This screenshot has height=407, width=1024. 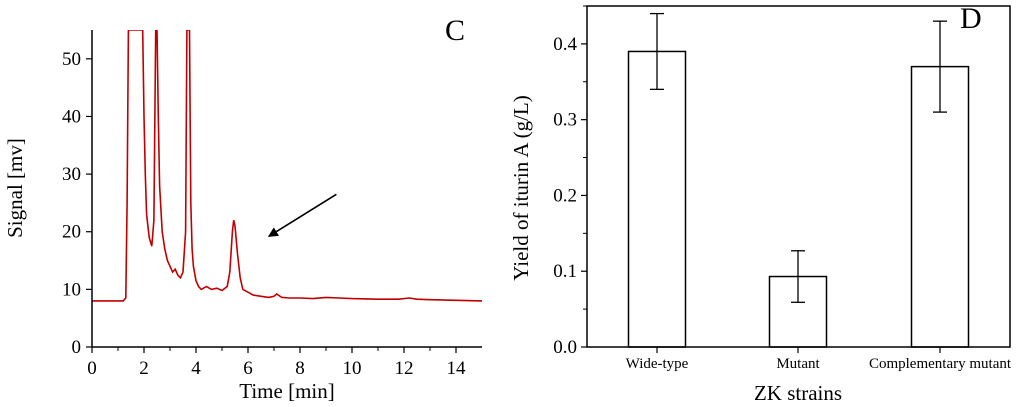 What do you see at coordinates (940, 364) in the screenshot?
I see `category-label: Complementary mutant` at bounding box center [940, 364].